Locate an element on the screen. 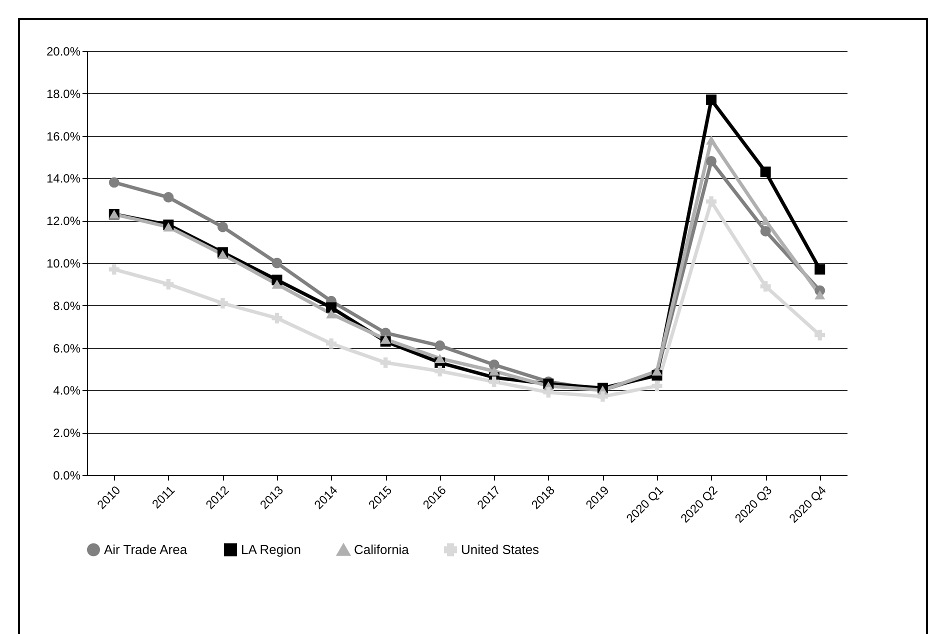 The image size is (938, 634). y-tick-label: 14.0% is located at coordinates (63, 179).